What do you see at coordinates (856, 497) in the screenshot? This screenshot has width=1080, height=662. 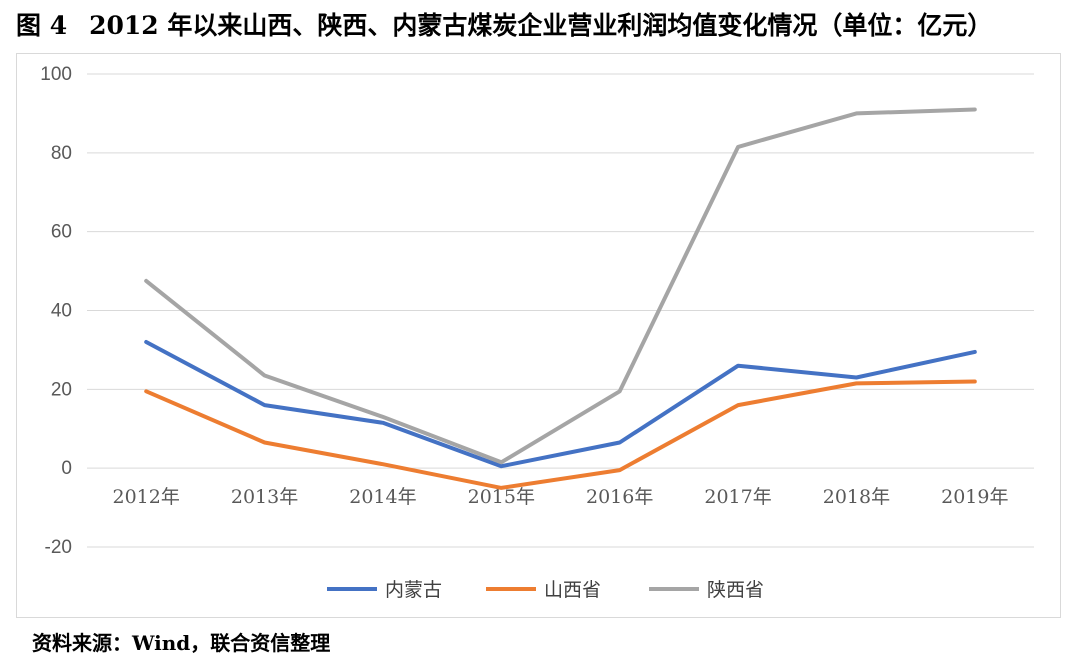 I see `x-tick-label: 2018年` at bounding box center [856, 497].